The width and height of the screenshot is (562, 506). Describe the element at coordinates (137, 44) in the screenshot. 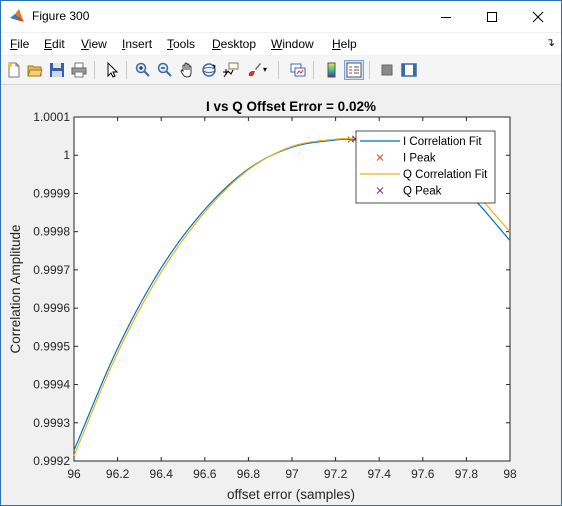

I see `menu-insert: Insert` at that location.